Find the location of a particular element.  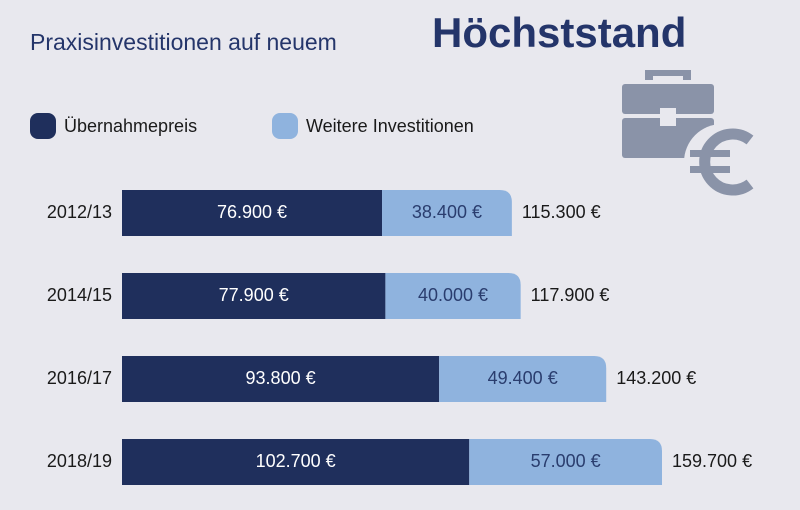

value-label: 76.900 € is located at coordinates (252, 212).